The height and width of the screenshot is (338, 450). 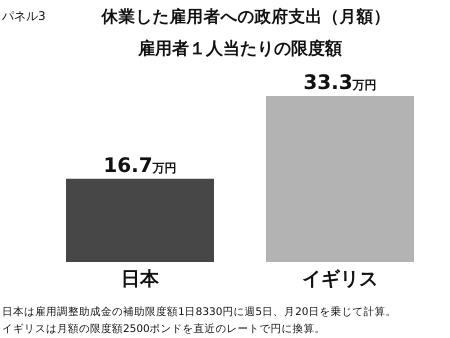 I want to click on x-tick-label: イギリス, so click(x=340, y=279).